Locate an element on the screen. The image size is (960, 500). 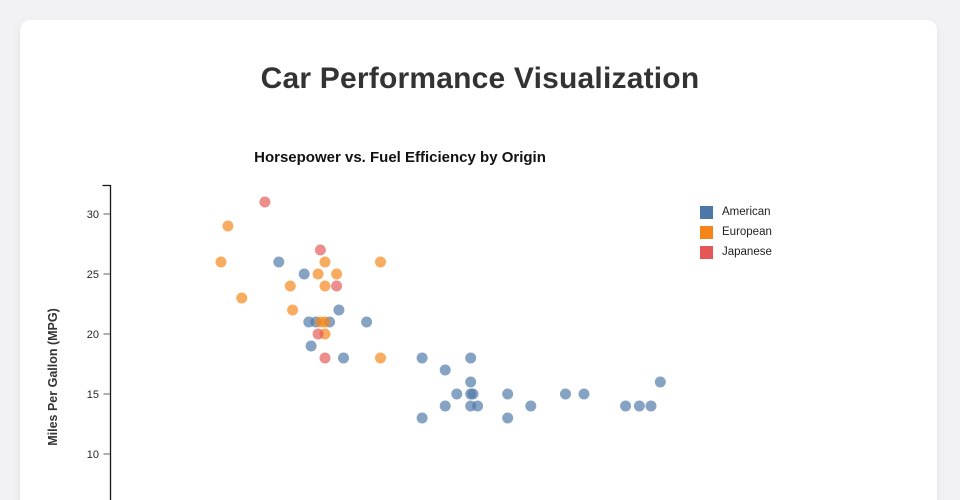
y-tick-label: 15 is located at coordinates (93, 395).